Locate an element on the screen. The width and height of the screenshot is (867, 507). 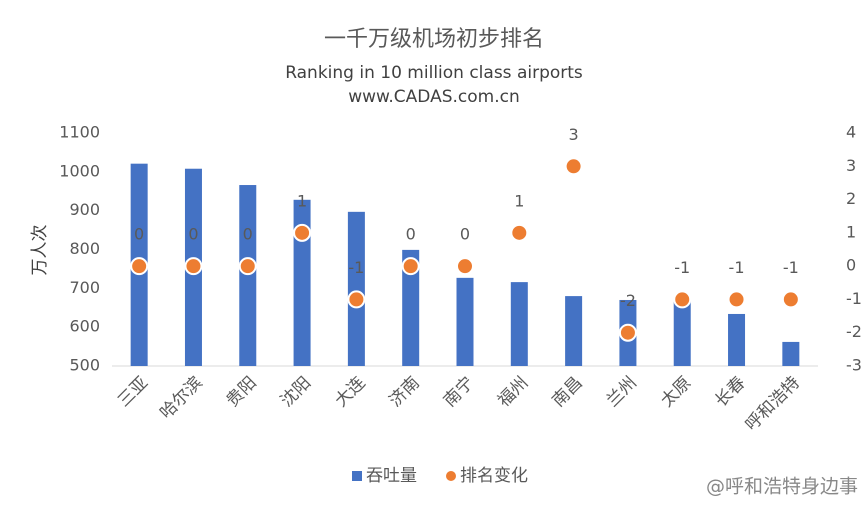
y-tick-label: 500 is located at coordinates (84, 365).